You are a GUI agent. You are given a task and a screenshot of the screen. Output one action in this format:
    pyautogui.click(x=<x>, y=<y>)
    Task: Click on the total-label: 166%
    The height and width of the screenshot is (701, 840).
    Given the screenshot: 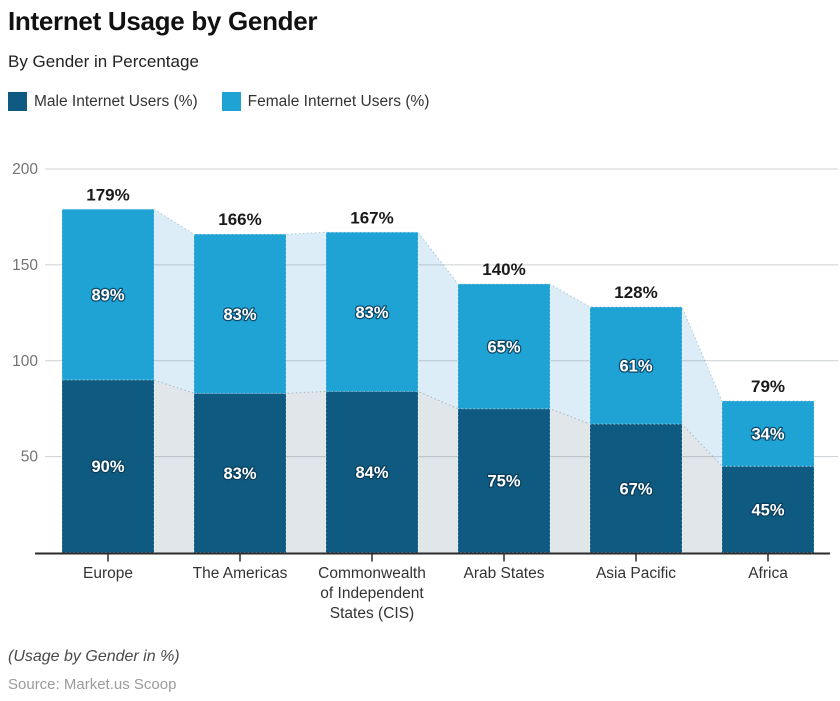 What is the action you would take?
    pyautogui.click(x=239, y=219)
    